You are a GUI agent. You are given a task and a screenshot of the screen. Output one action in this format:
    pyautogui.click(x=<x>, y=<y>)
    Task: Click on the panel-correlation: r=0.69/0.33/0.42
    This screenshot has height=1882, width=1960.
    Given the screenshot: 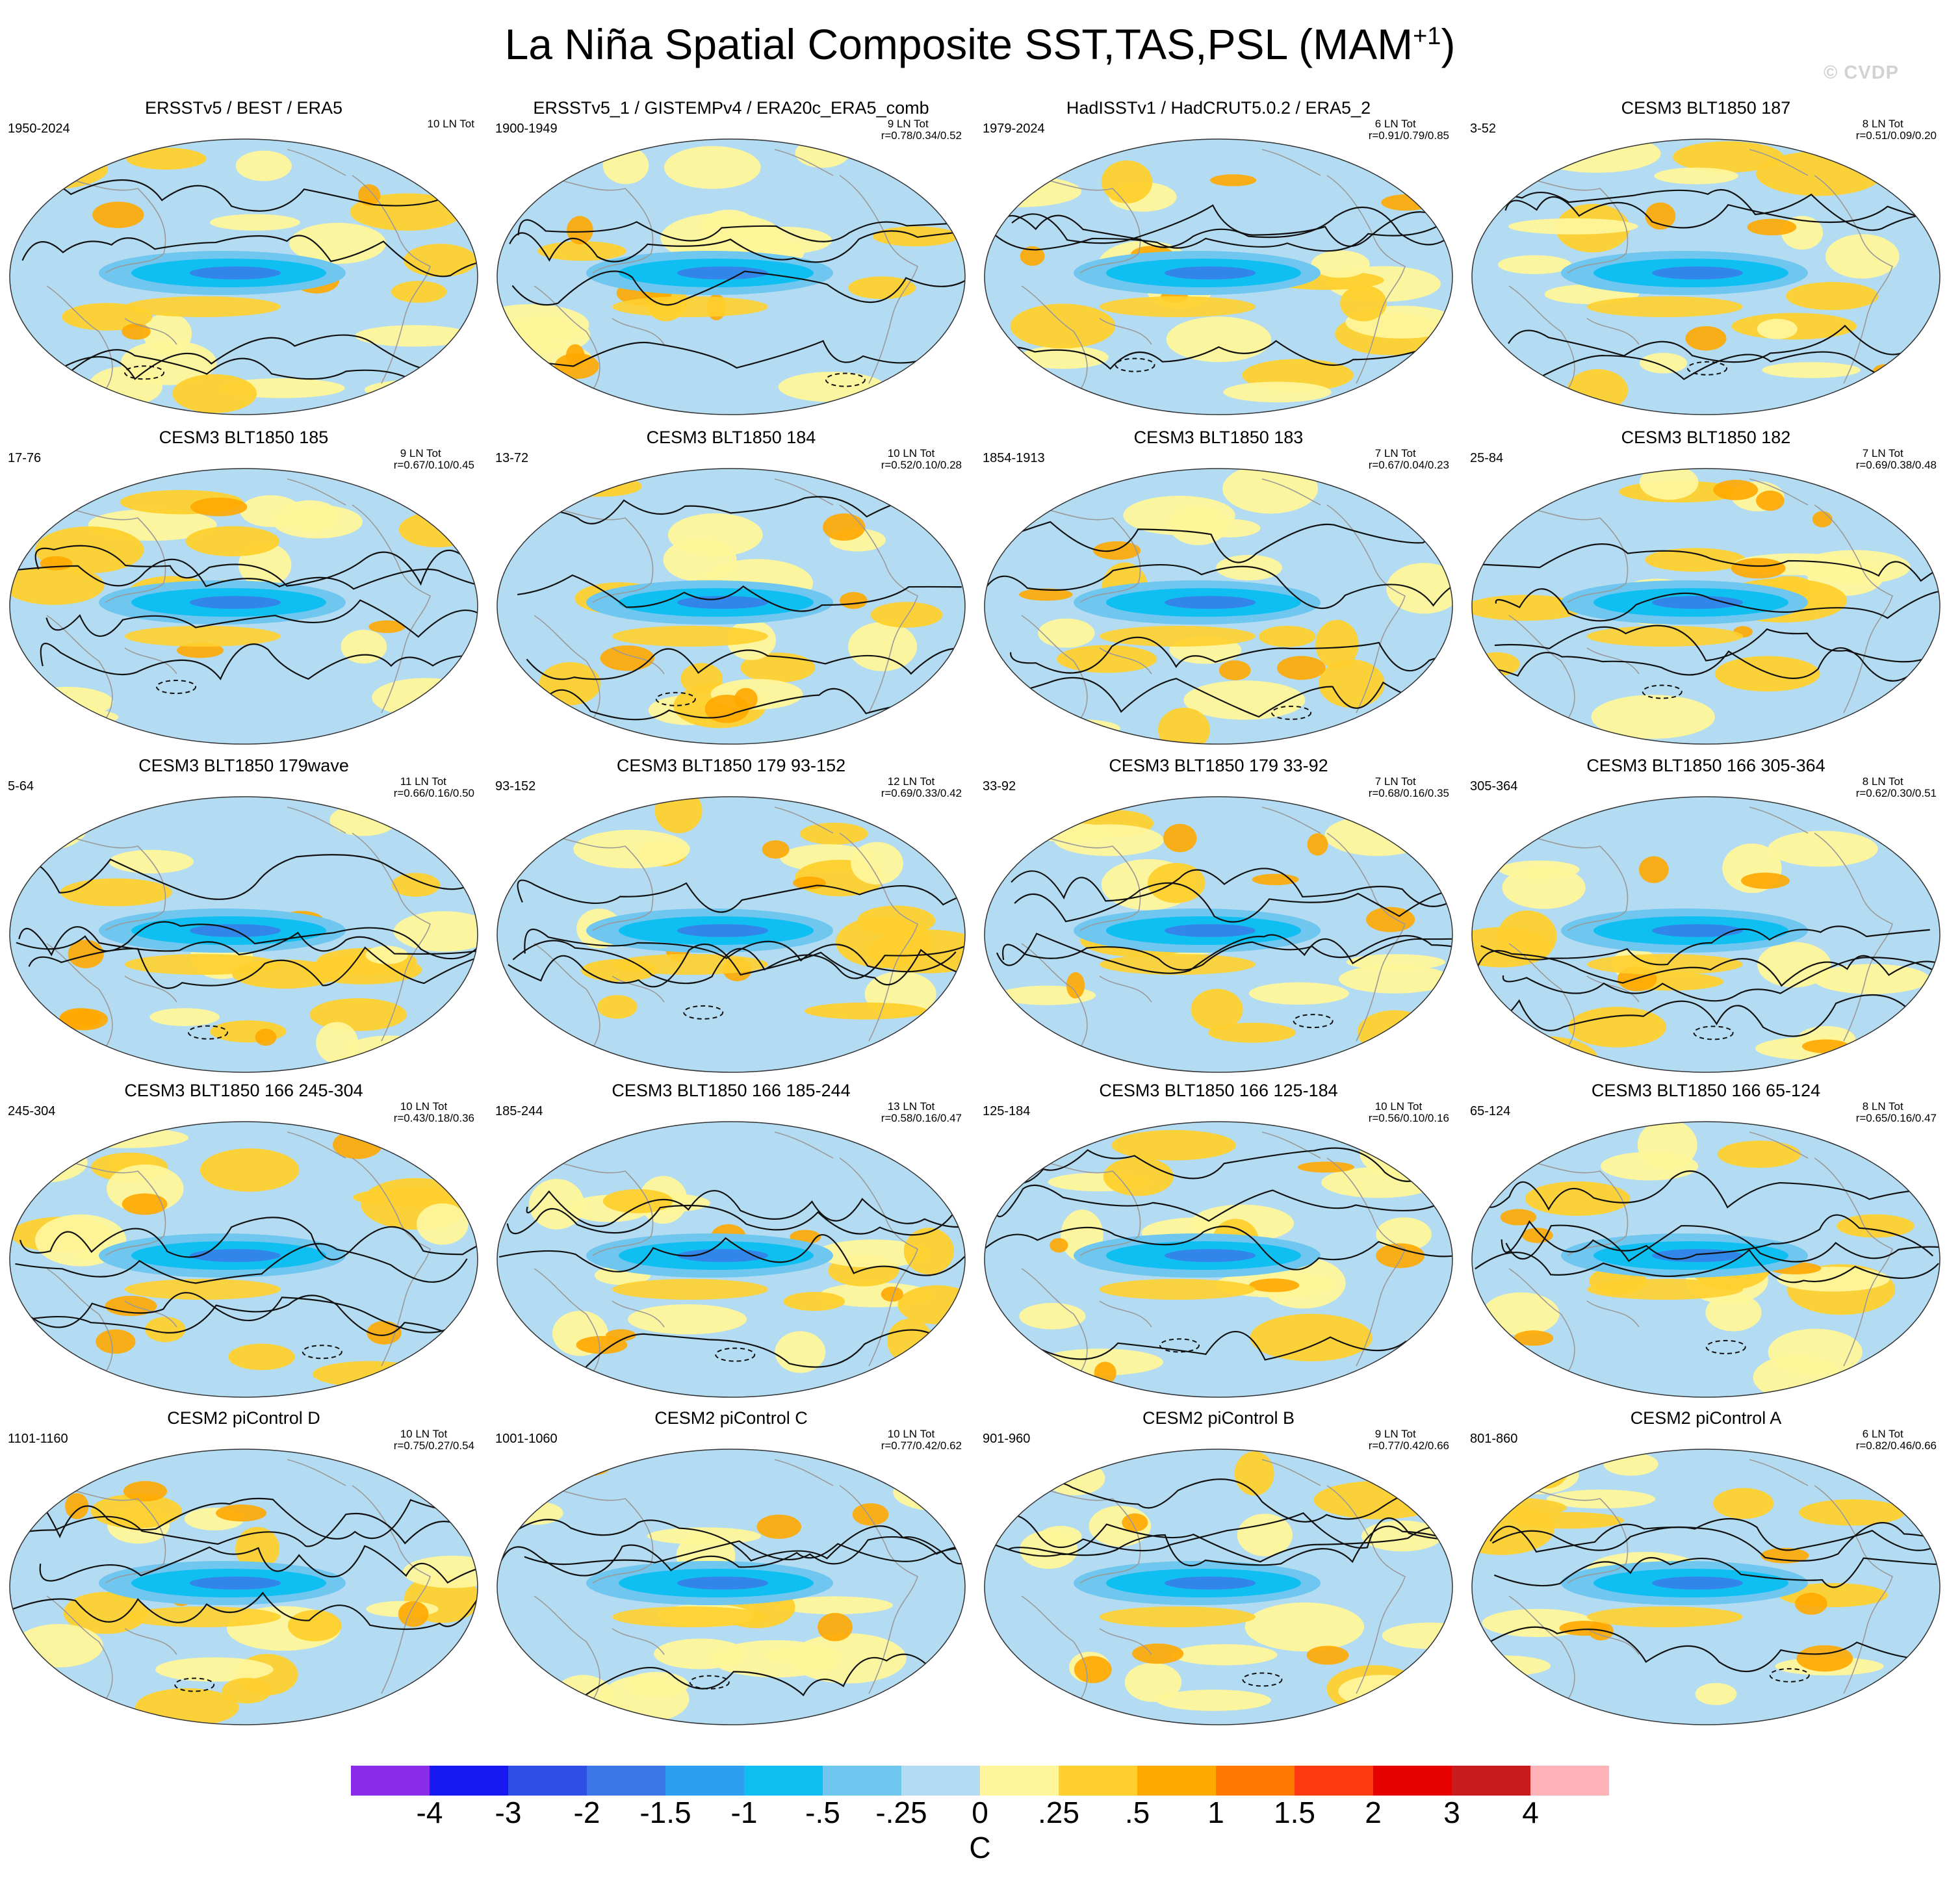 What is the action you would take?
    pyautogui.click(x=921, y=793)
    